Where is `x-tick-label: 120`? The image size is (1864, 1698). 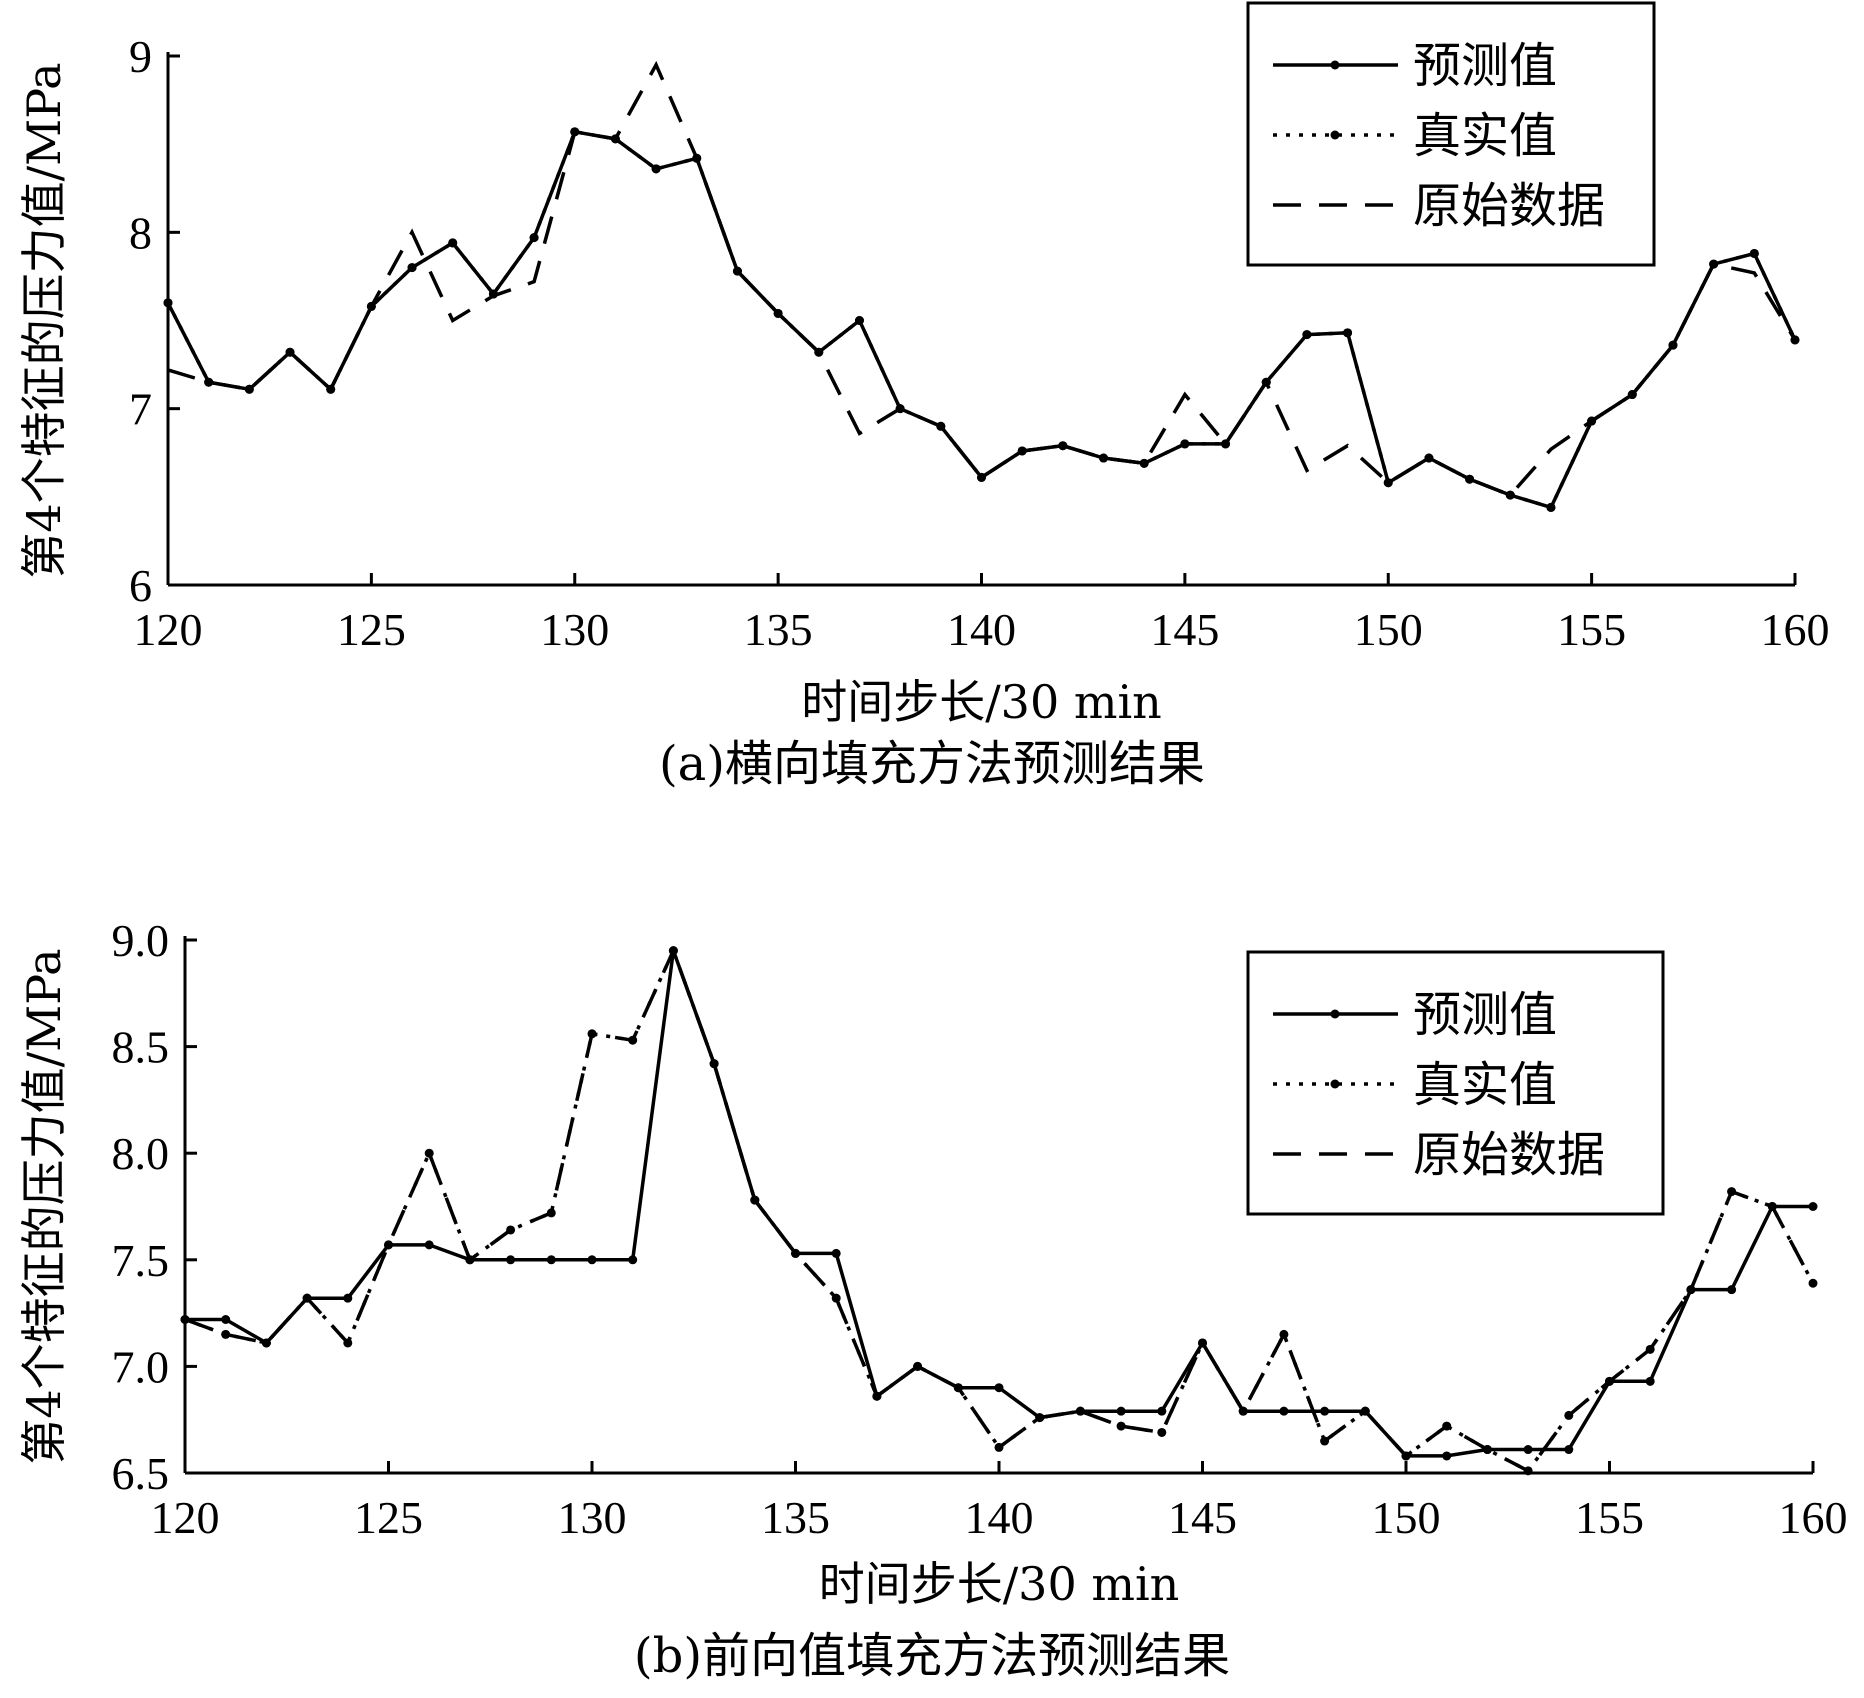 x-tick-label: 120 is located at coordinates (185, 1517).